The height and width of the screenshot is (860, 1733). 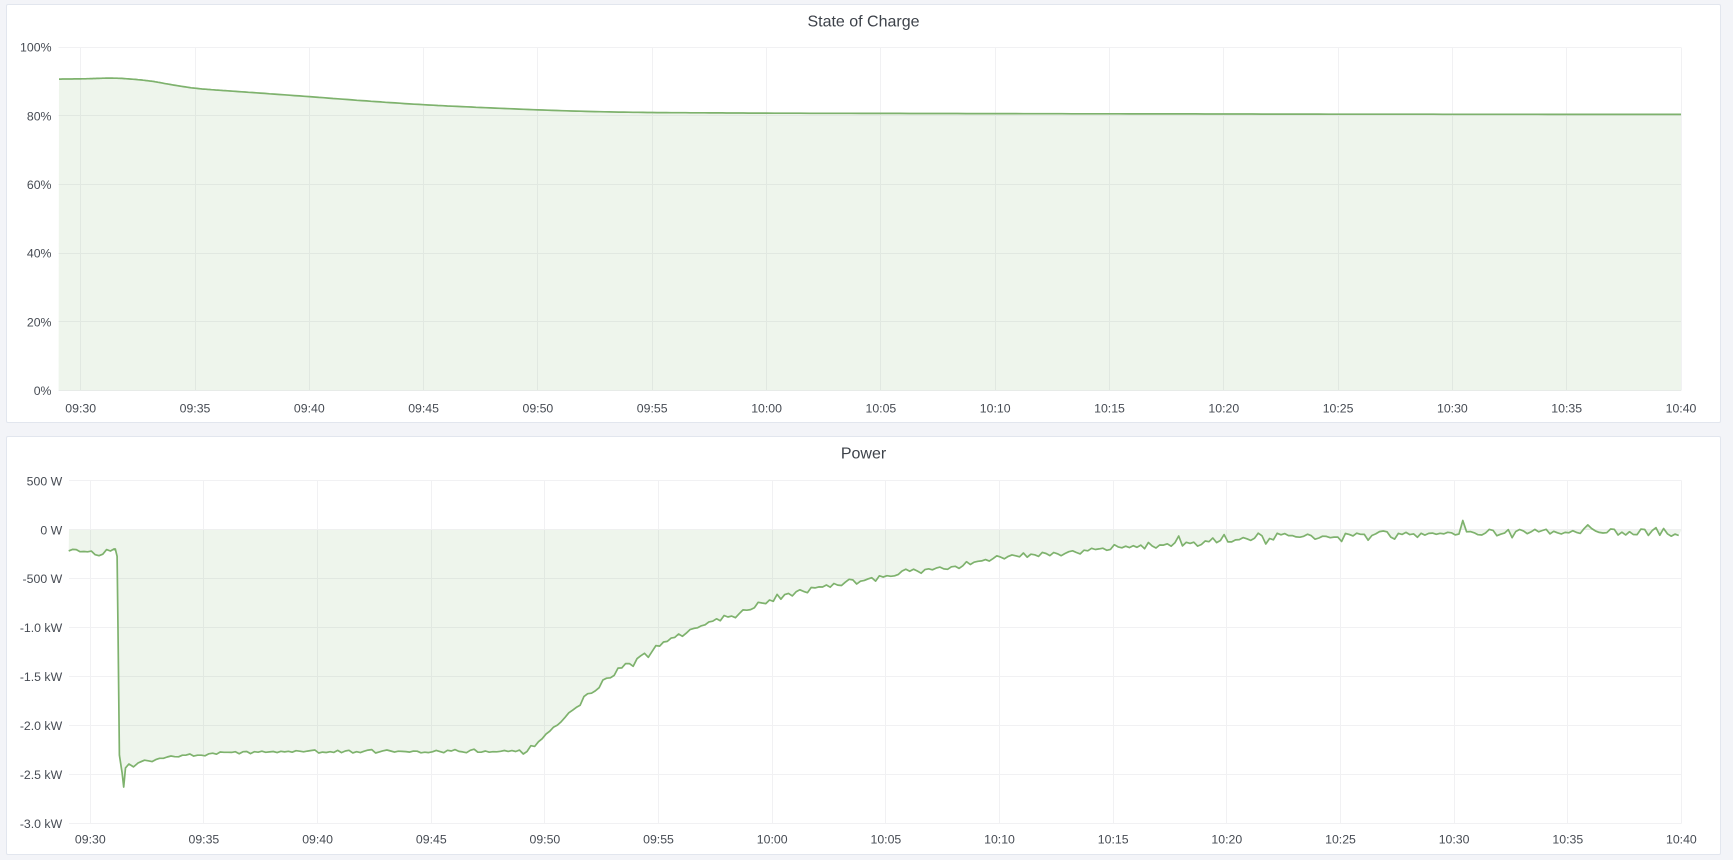 What do you see at coordinates (41, 824) in the screenshot?
I see `svg-text: -3.0 kW` at bounding box center [41, 824].